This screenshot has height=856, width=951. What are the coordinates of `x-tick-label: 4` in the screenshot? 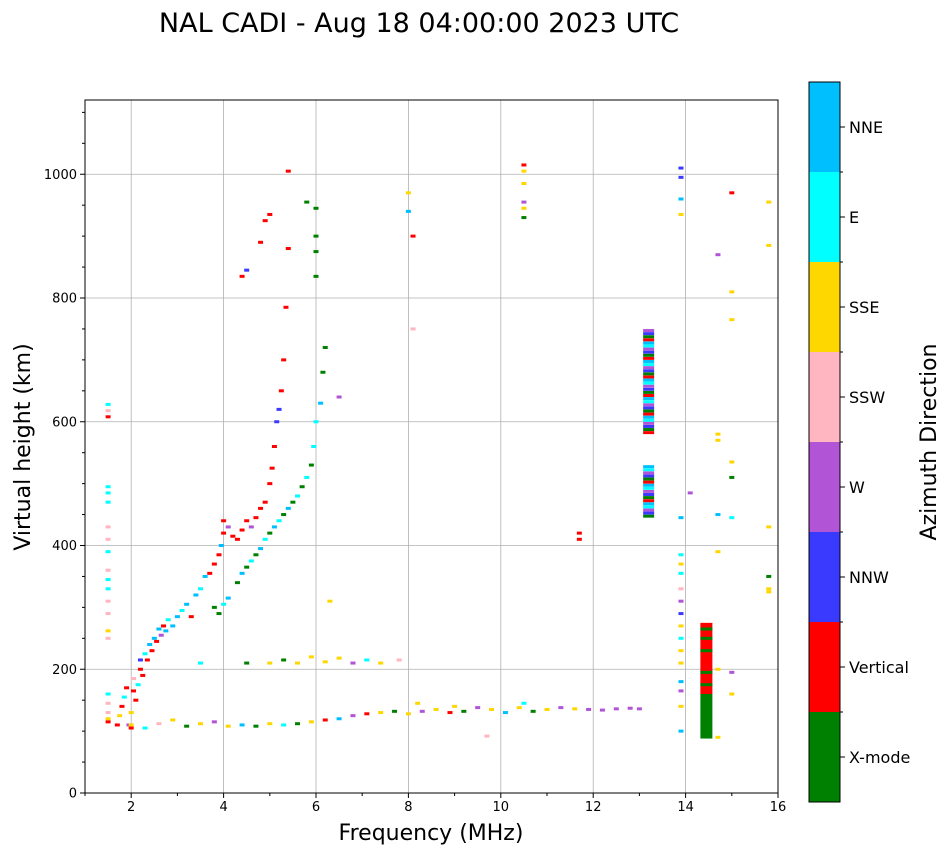 It's located at (223, 807).